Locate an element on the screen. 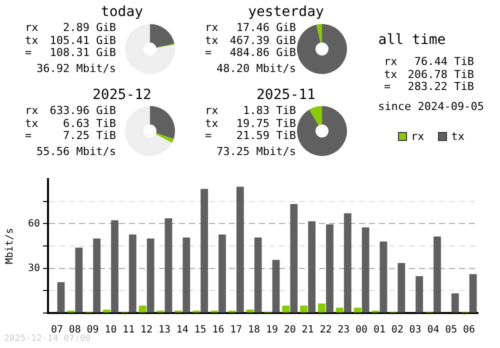 Image resolution: width=500 pixels, height=348 pixels. text: 73.25 Mbit/s is located at coordinates (256, 151).